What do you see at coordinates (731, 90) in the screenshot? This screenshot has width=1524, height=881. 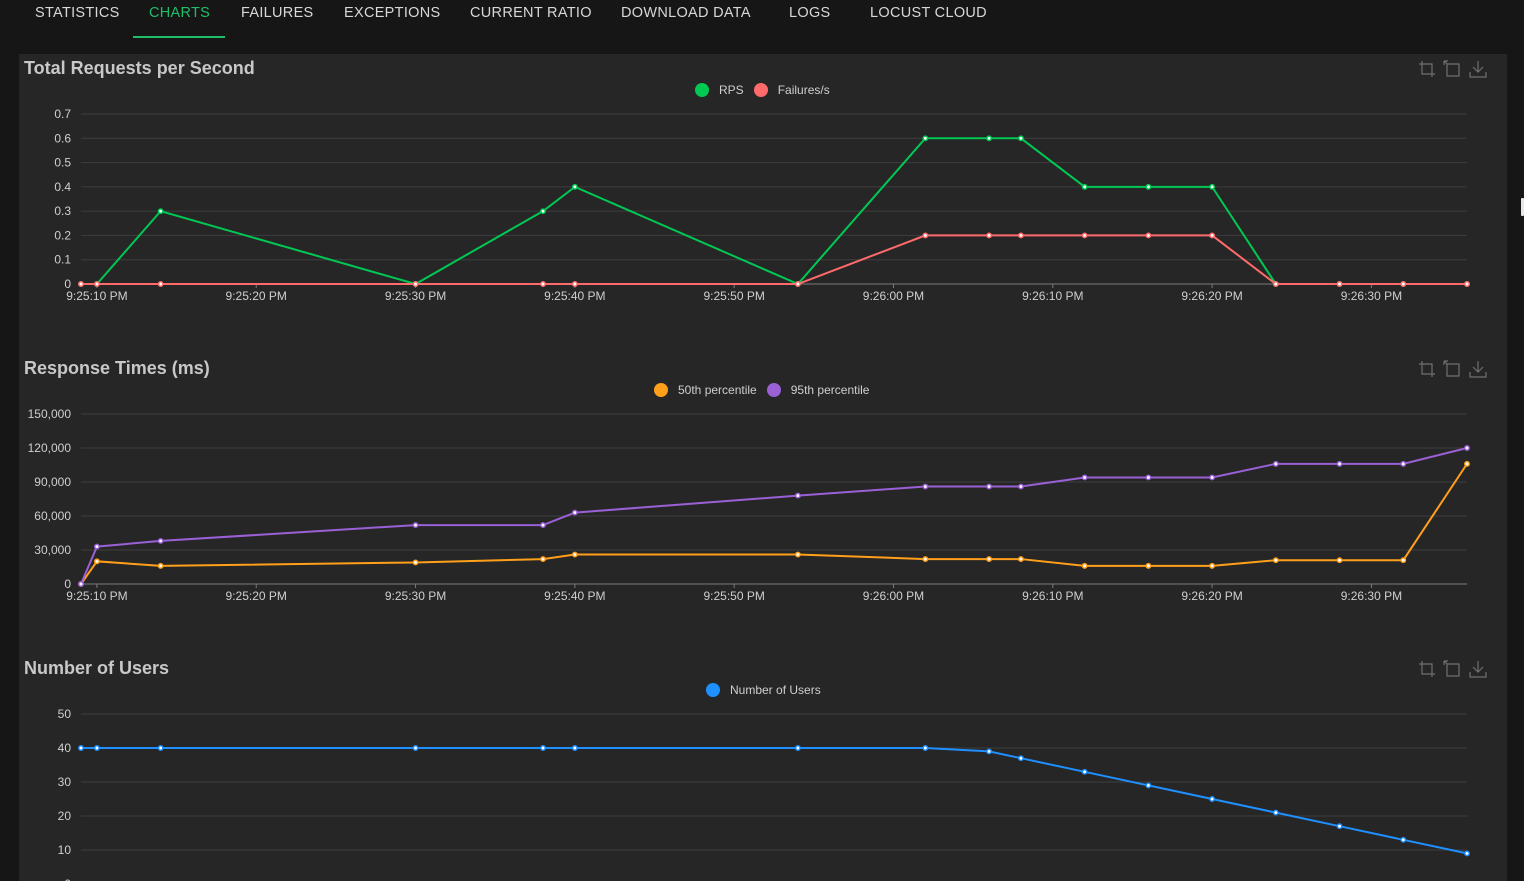 I see `legend-label: RPS` at bounding box center [731, 90].